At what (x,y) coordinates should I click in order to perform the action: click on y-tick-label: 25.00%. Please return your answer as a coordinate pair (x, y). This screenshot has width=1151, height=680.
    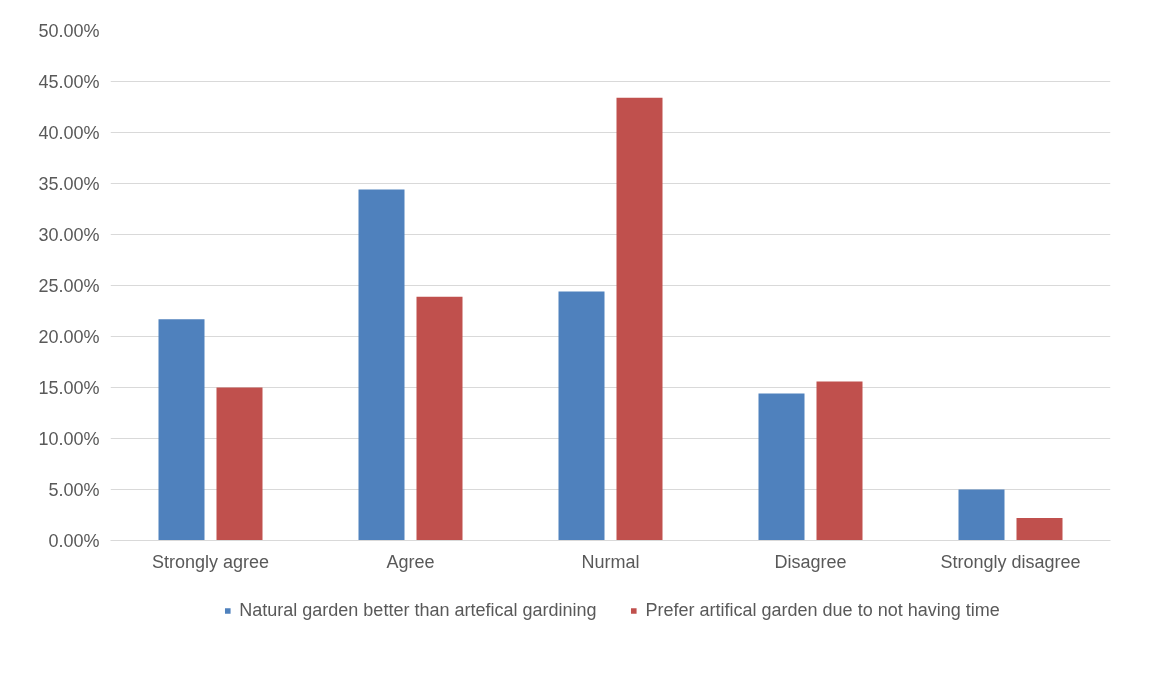
    Looking at the image, I should click on (69, 285).